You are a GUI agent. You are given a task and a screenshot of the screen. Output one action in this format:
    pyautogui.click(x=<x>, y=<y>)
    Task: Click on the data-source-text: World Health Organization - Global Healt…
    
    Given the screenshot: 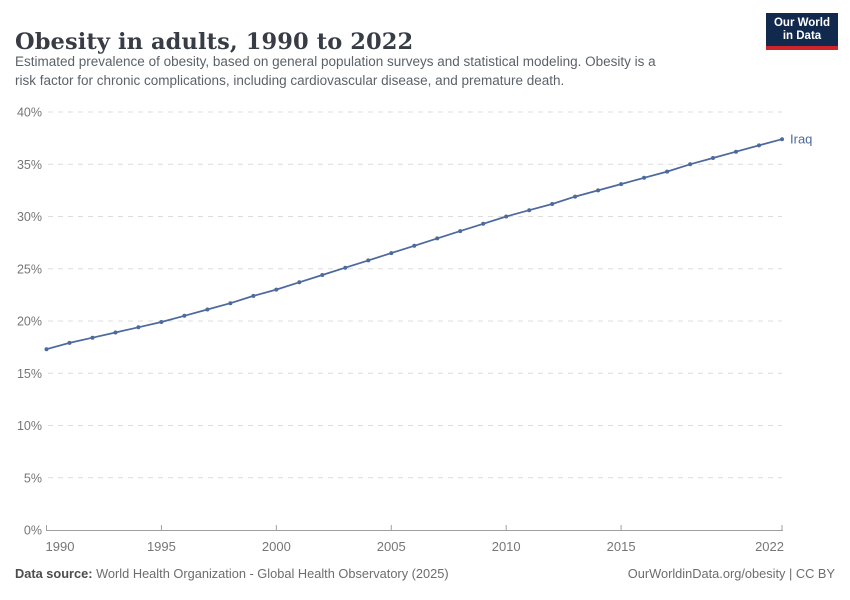 What is the action you would take?
    pyautogui.click(x=270, y=573)
    